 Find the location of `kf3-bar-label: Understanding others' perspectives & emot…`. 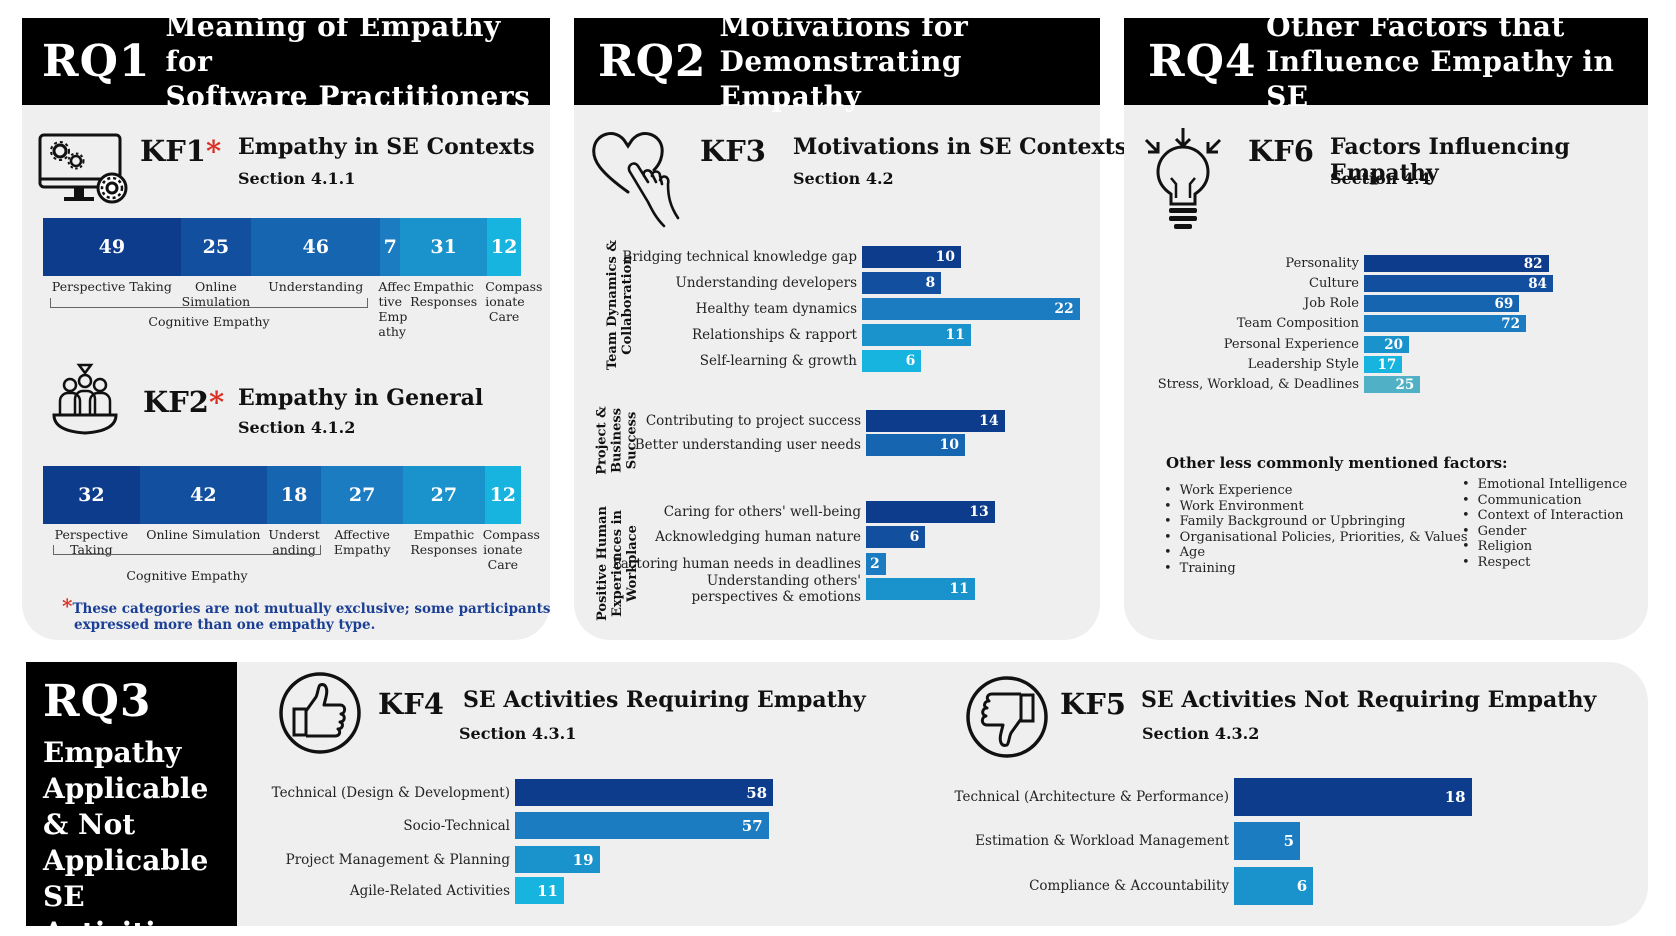

kf3-bar-label: Understanding others' perspectives & emot… is located at coordinates (776, 589).